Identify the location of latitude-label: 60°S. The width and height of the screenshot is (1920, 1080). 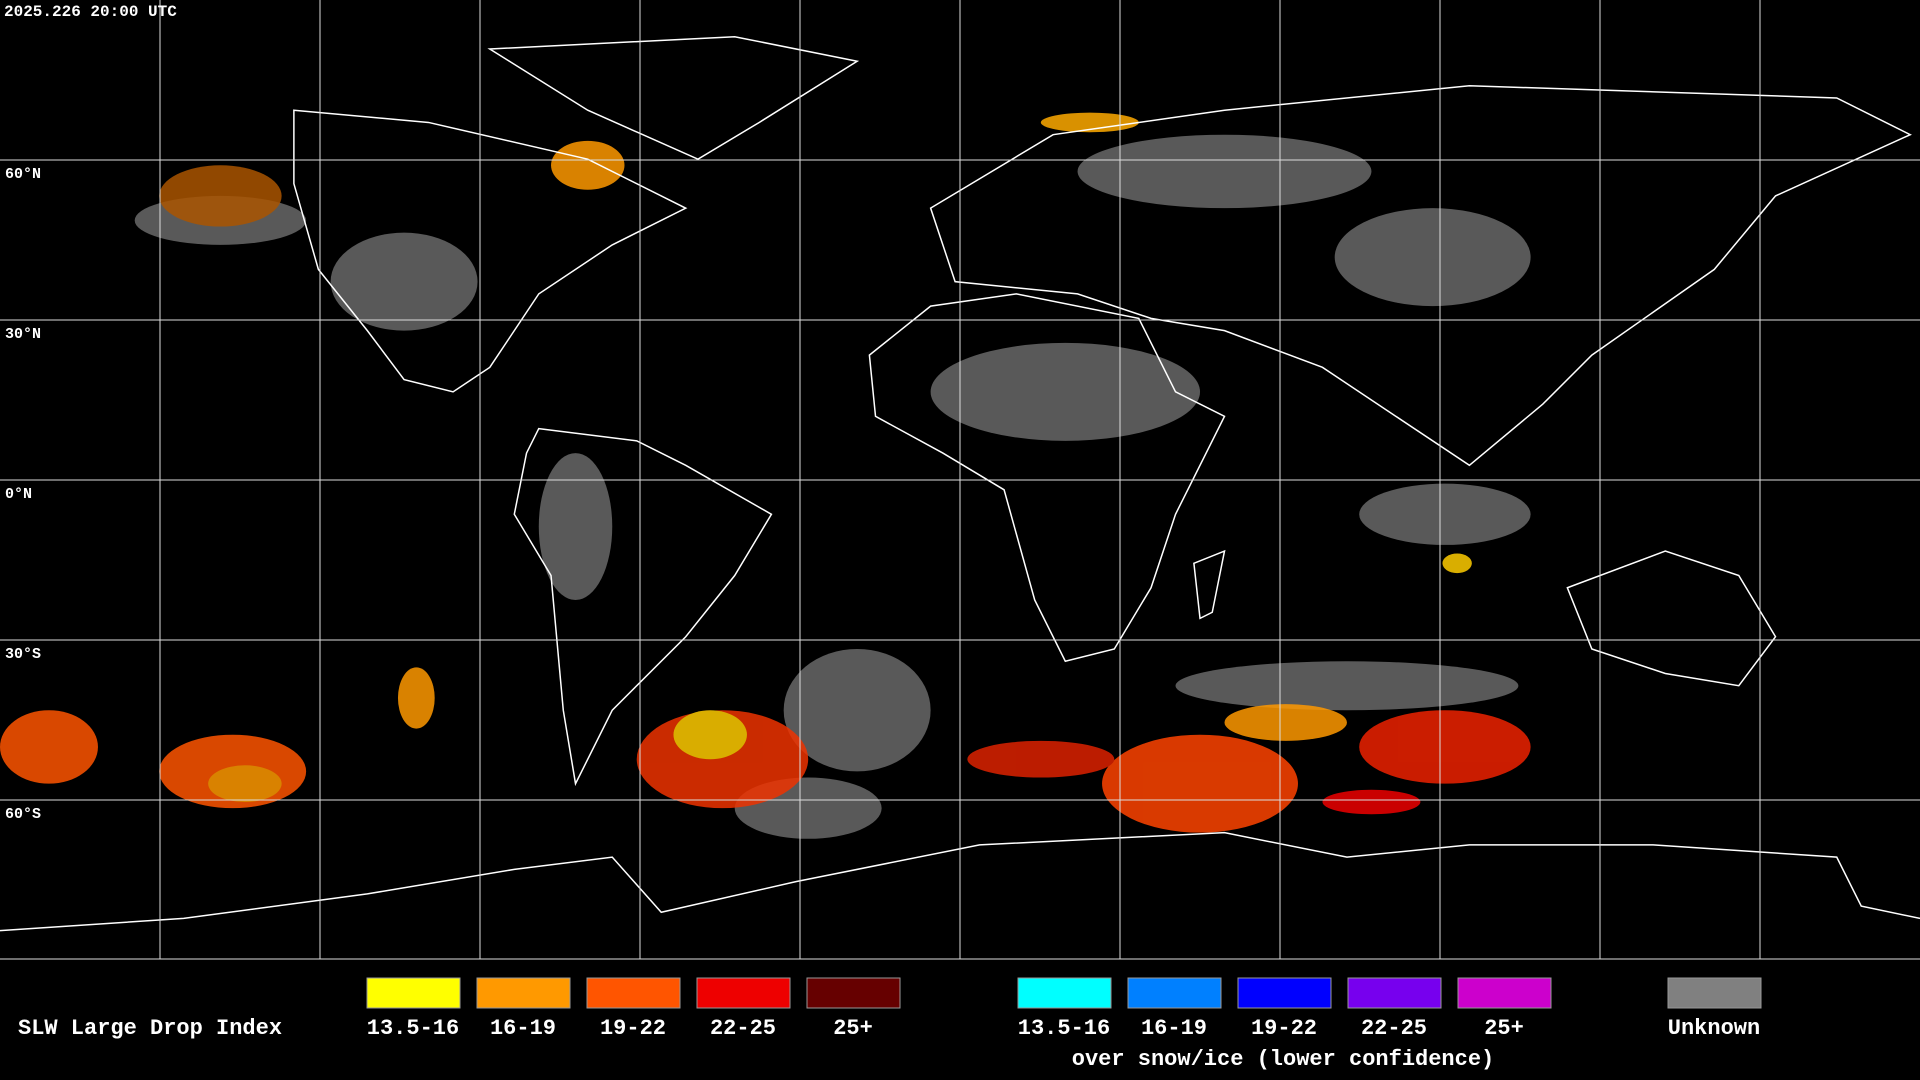
(23, 814).